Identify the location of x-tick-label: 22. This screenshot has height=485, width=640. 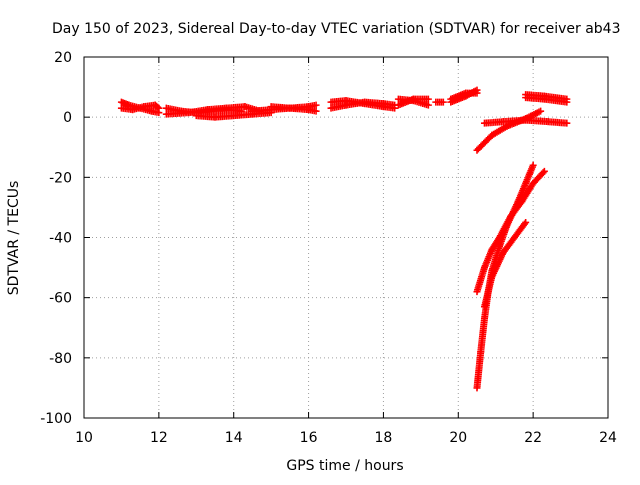
(533, 438).